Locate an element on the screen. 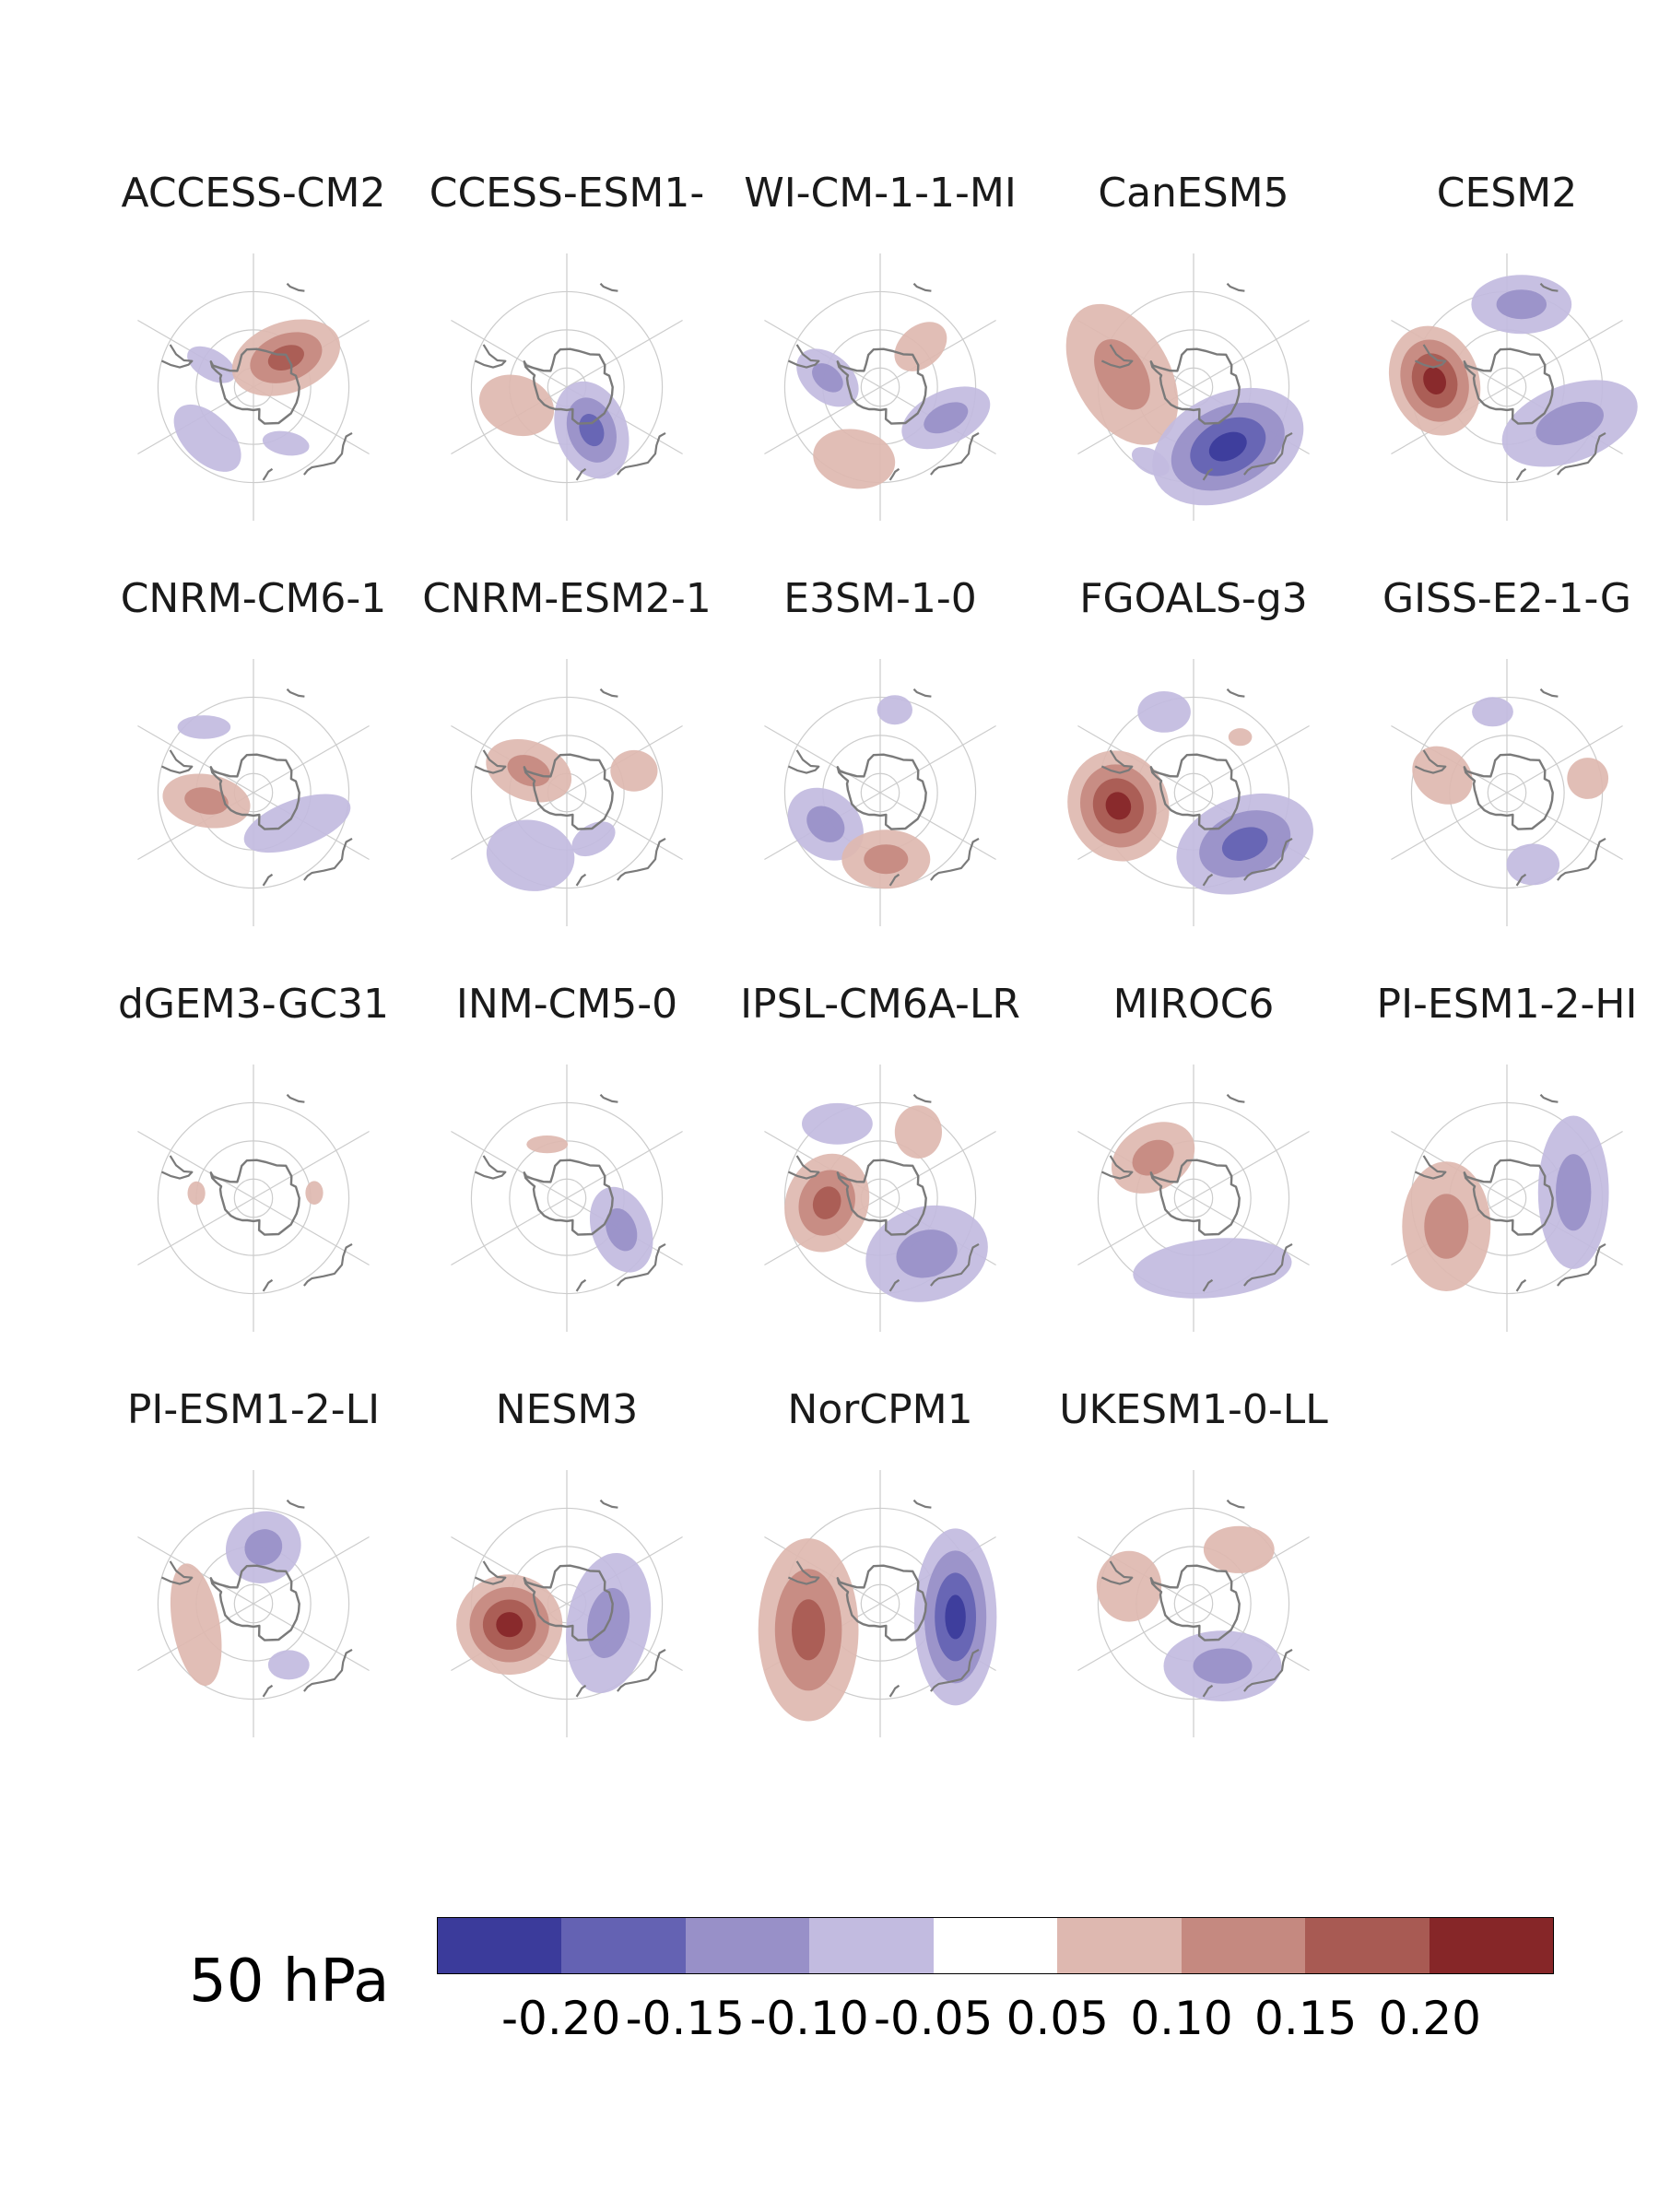  map-panel: CCESS-ESM1- is located at coordinates (566, 368).